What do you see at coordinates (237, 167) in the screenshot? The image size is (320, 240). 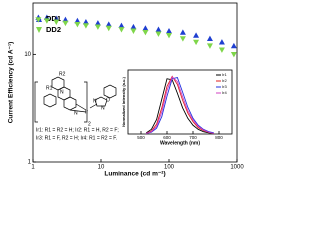 I see `x-tick-label: 1000` at bounding box center [237, 167].